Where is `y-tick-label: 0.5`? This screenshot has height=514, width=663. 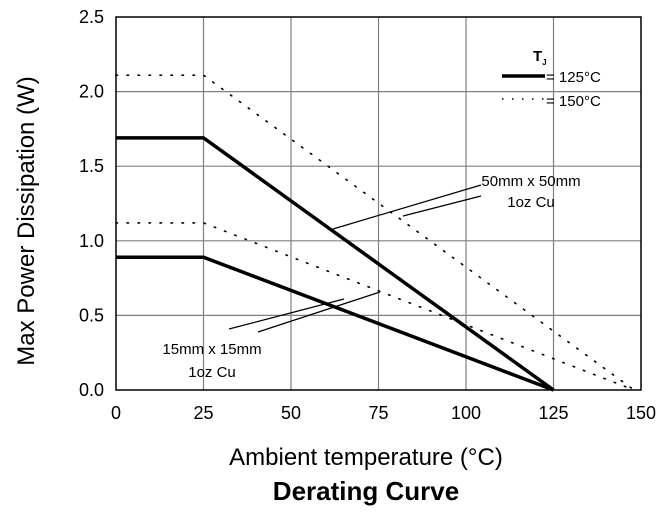 y-tick-label: 0.5 is located at coordinates (91, 315).